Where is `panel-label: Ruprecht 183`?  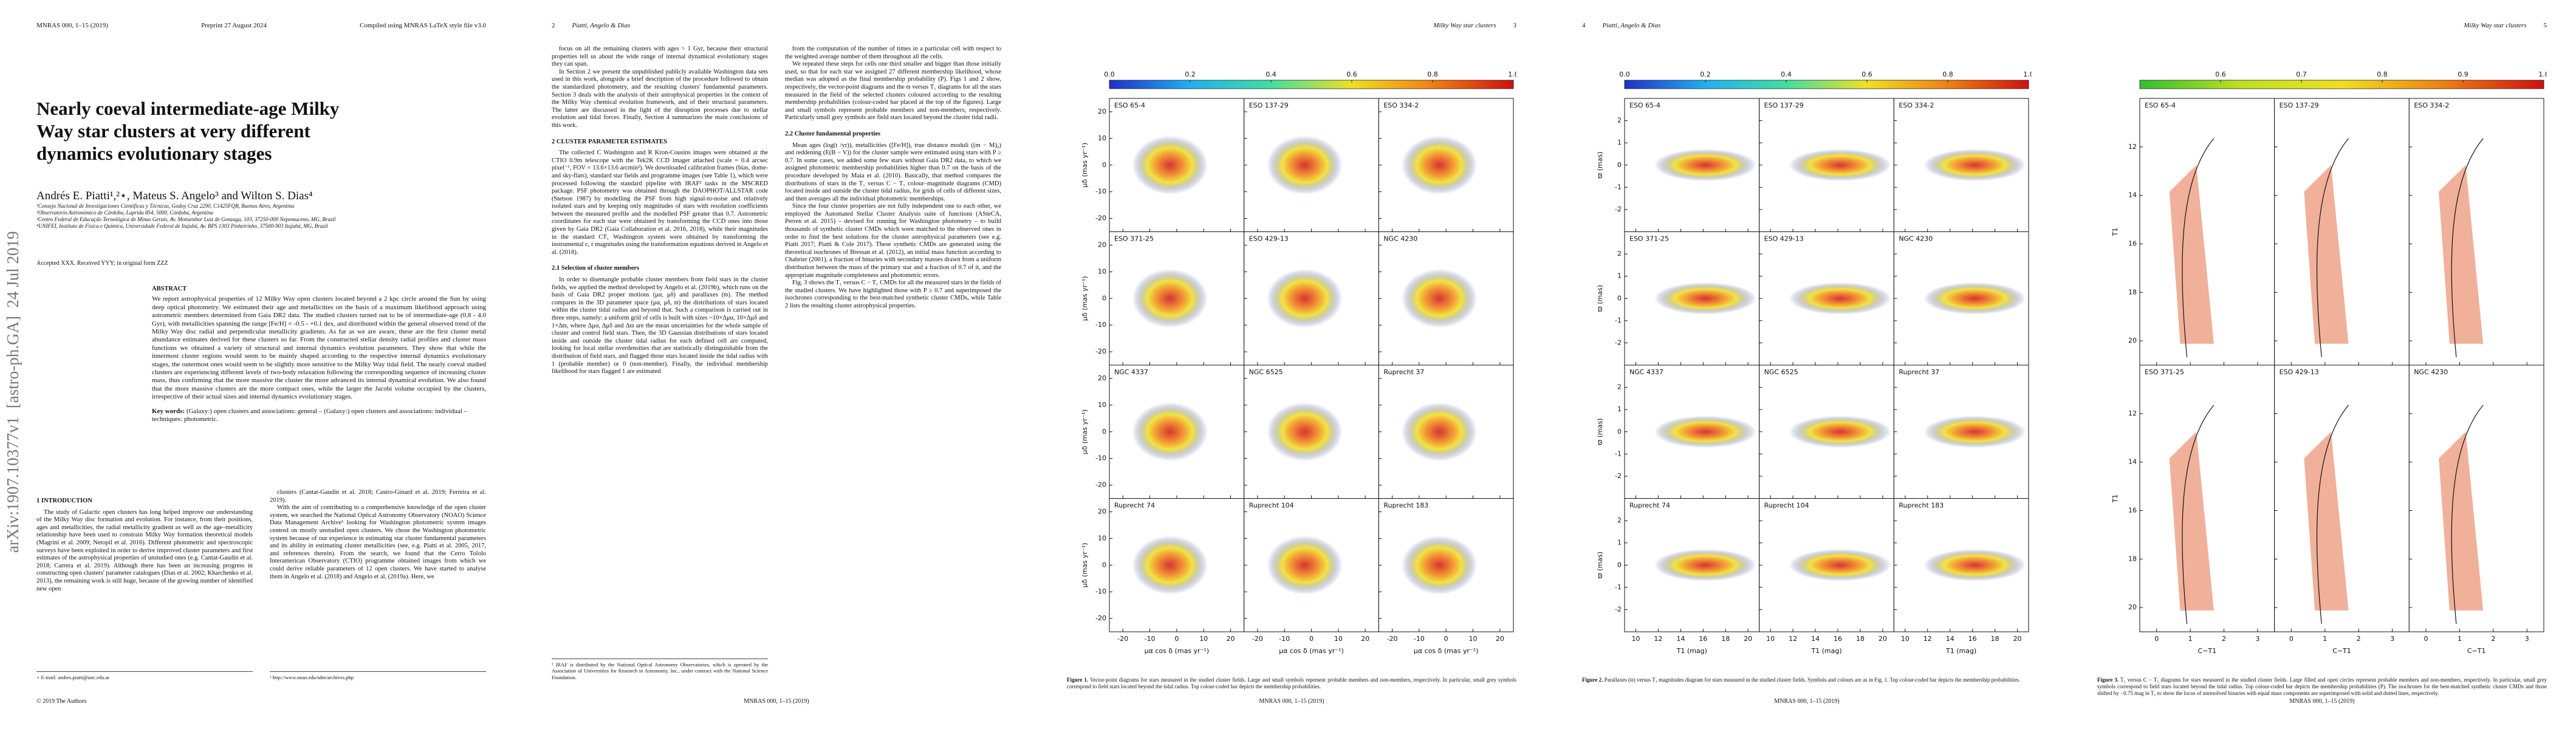 panel-label: Ruprecht 183 is located at coordinates (1921, 506).